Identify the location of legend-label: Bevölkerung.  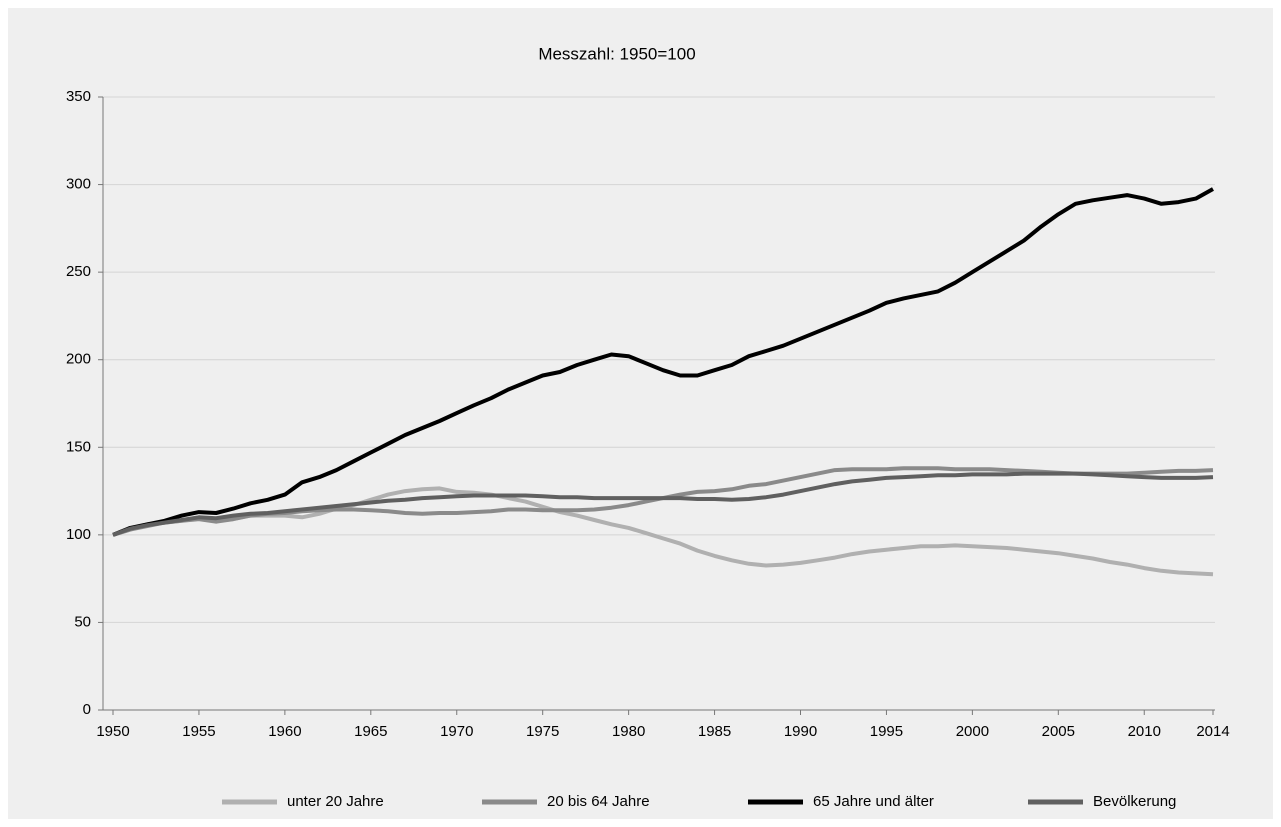
(1134, 801).